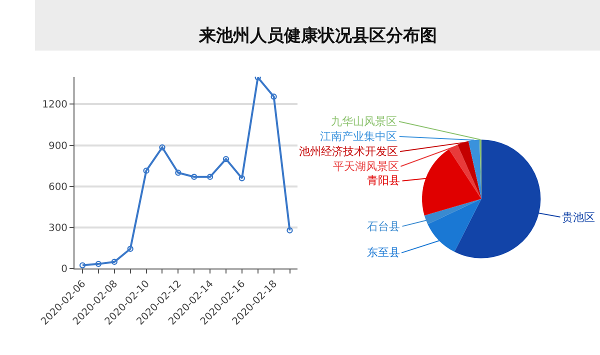 The height and width of the screenshot is (355, 600). Describe the element at coordinates (58, 187) in the screenshot. I see `y-tick-label: 600` at that location.